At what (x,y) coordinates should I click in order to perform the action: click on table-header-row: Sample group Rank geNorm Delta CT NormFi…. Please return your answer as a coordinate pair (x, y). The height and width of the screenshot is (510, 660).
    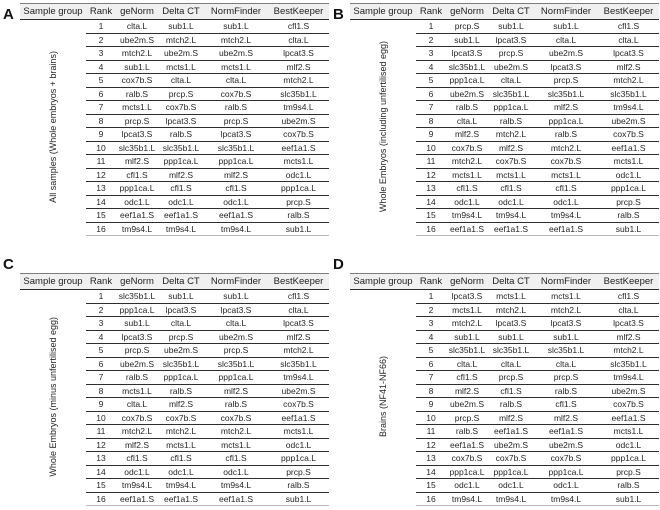
    Looking at the image, I should click on (504, 11).